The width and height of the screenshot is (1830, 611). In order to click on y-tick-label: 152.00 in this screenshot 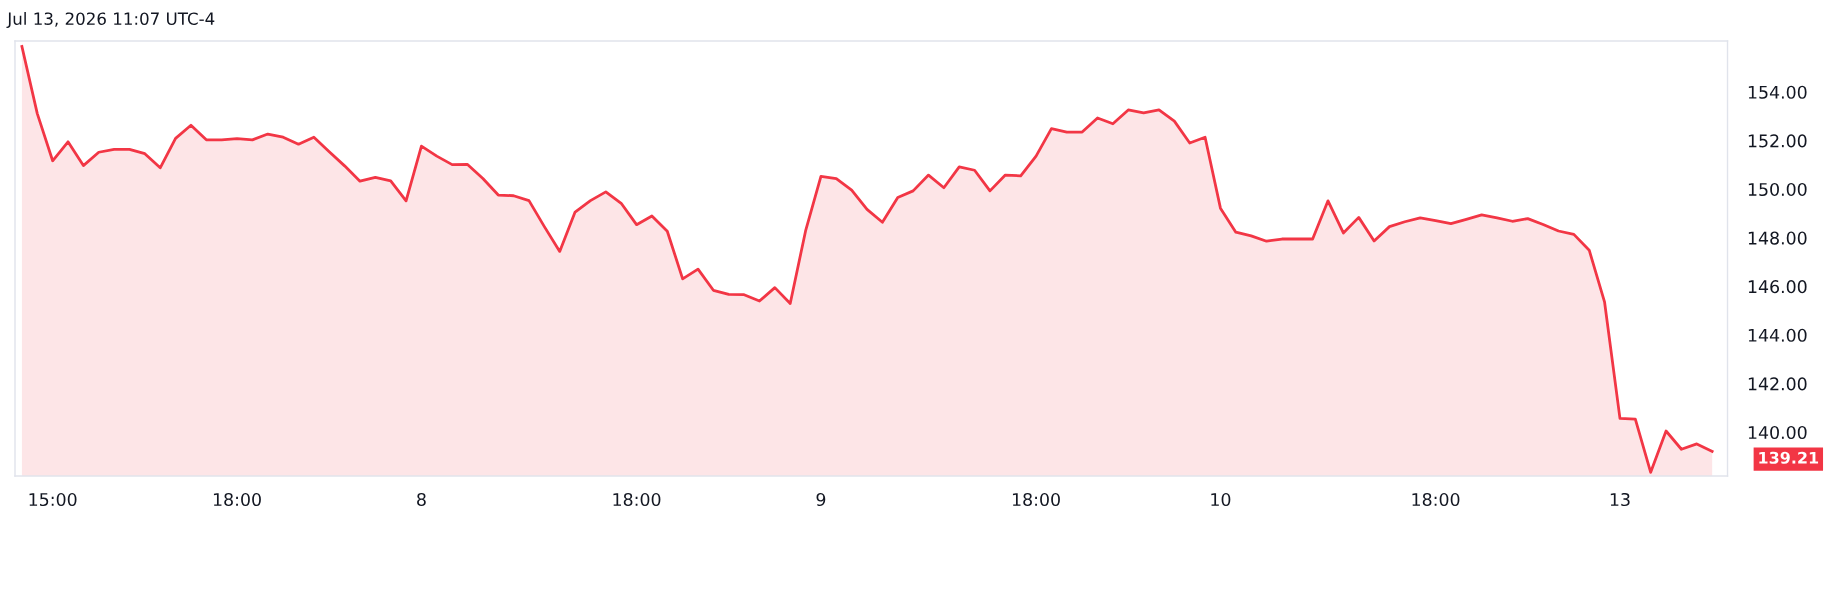, I will do `click(1777, 141)`.